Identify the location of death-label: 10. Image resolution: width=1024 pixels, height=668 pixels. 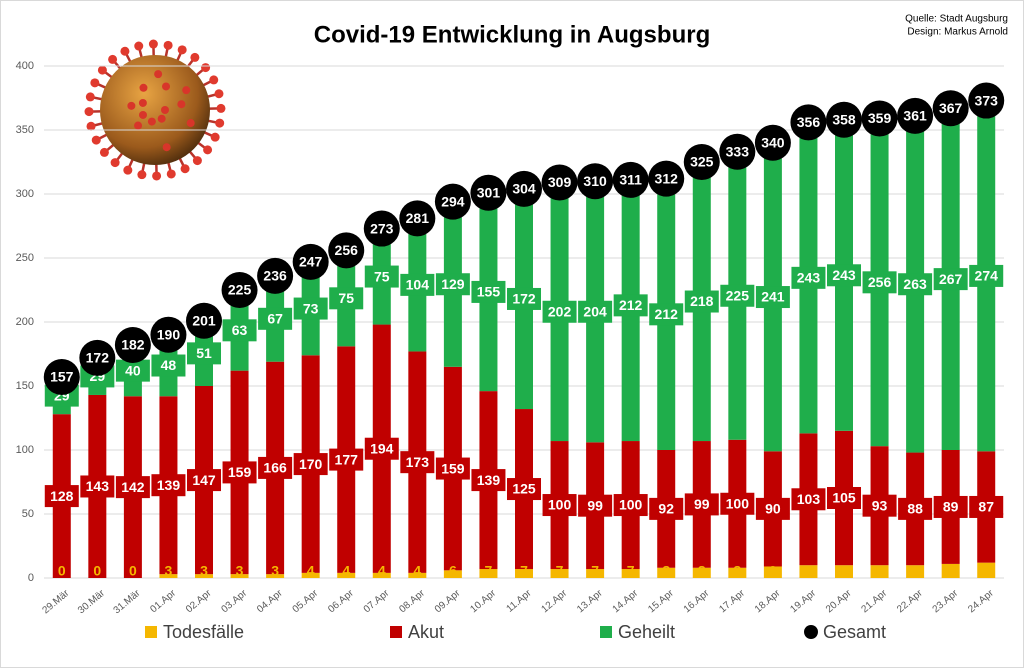
(915, 571).